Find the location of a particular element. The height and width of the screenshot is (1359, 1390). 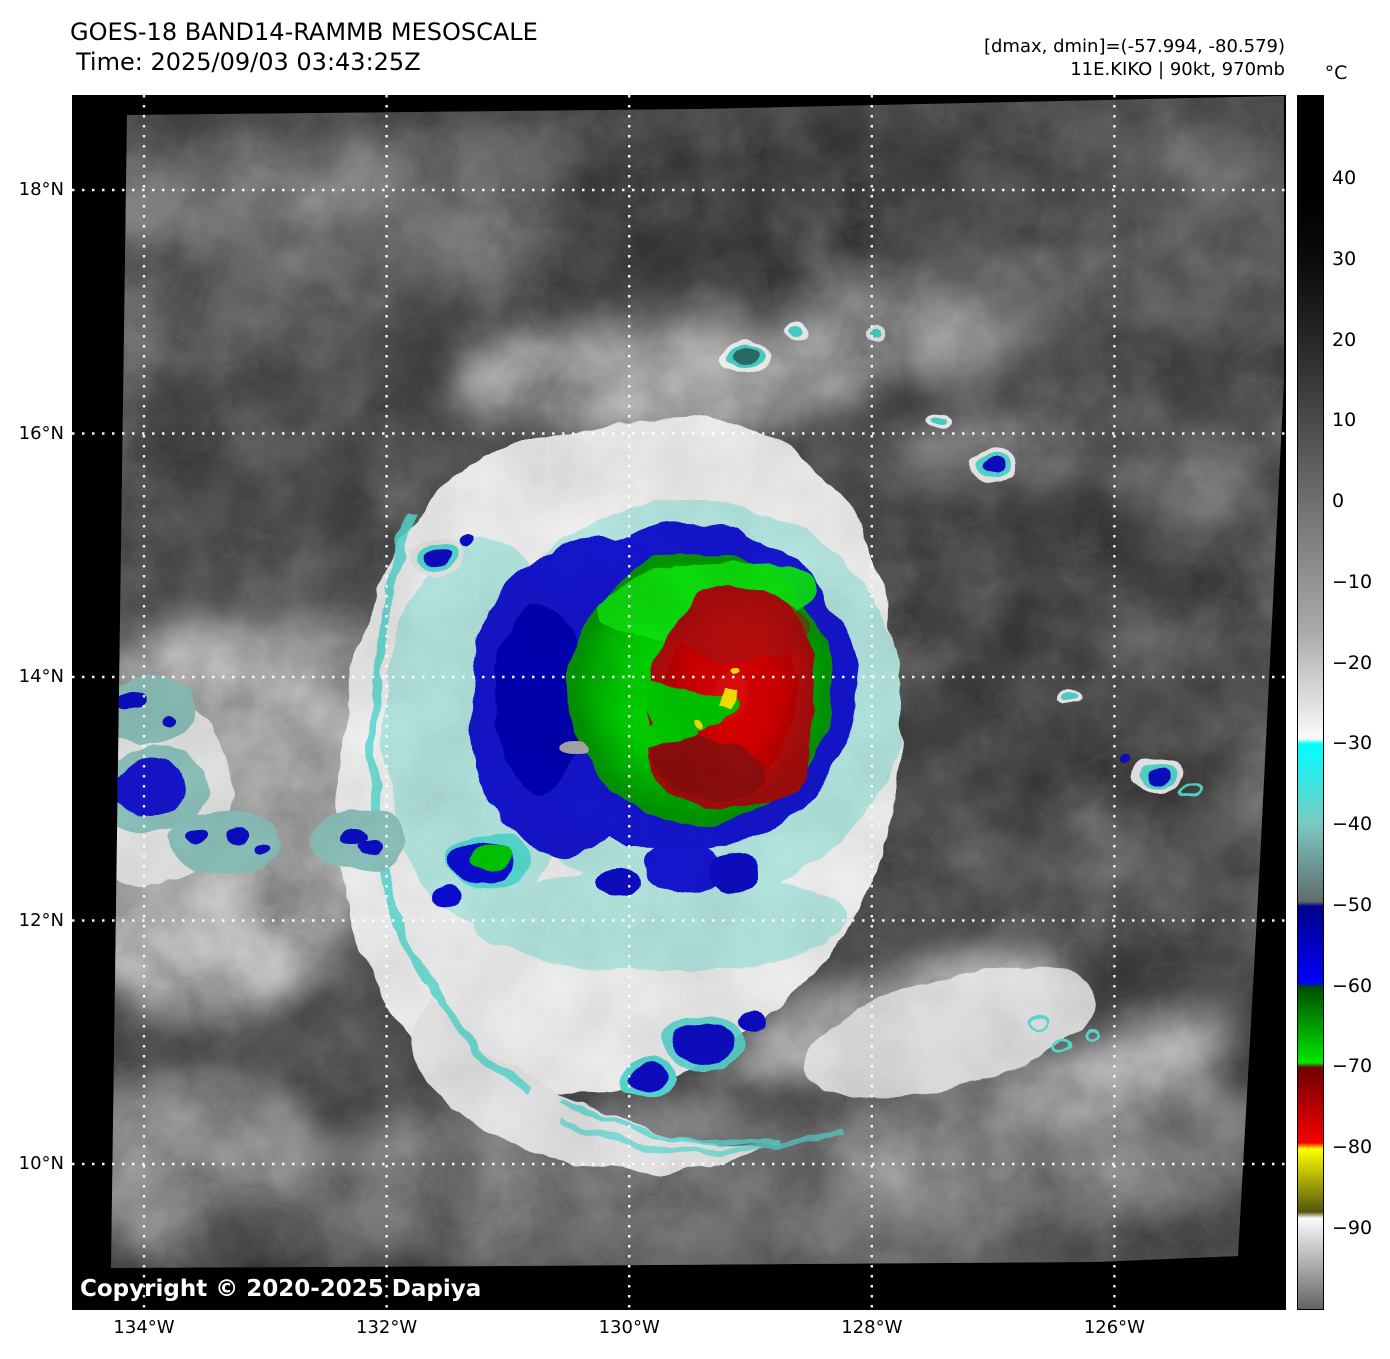

colorbar-tick-label: 10 is located at coordinates (1344, 420).